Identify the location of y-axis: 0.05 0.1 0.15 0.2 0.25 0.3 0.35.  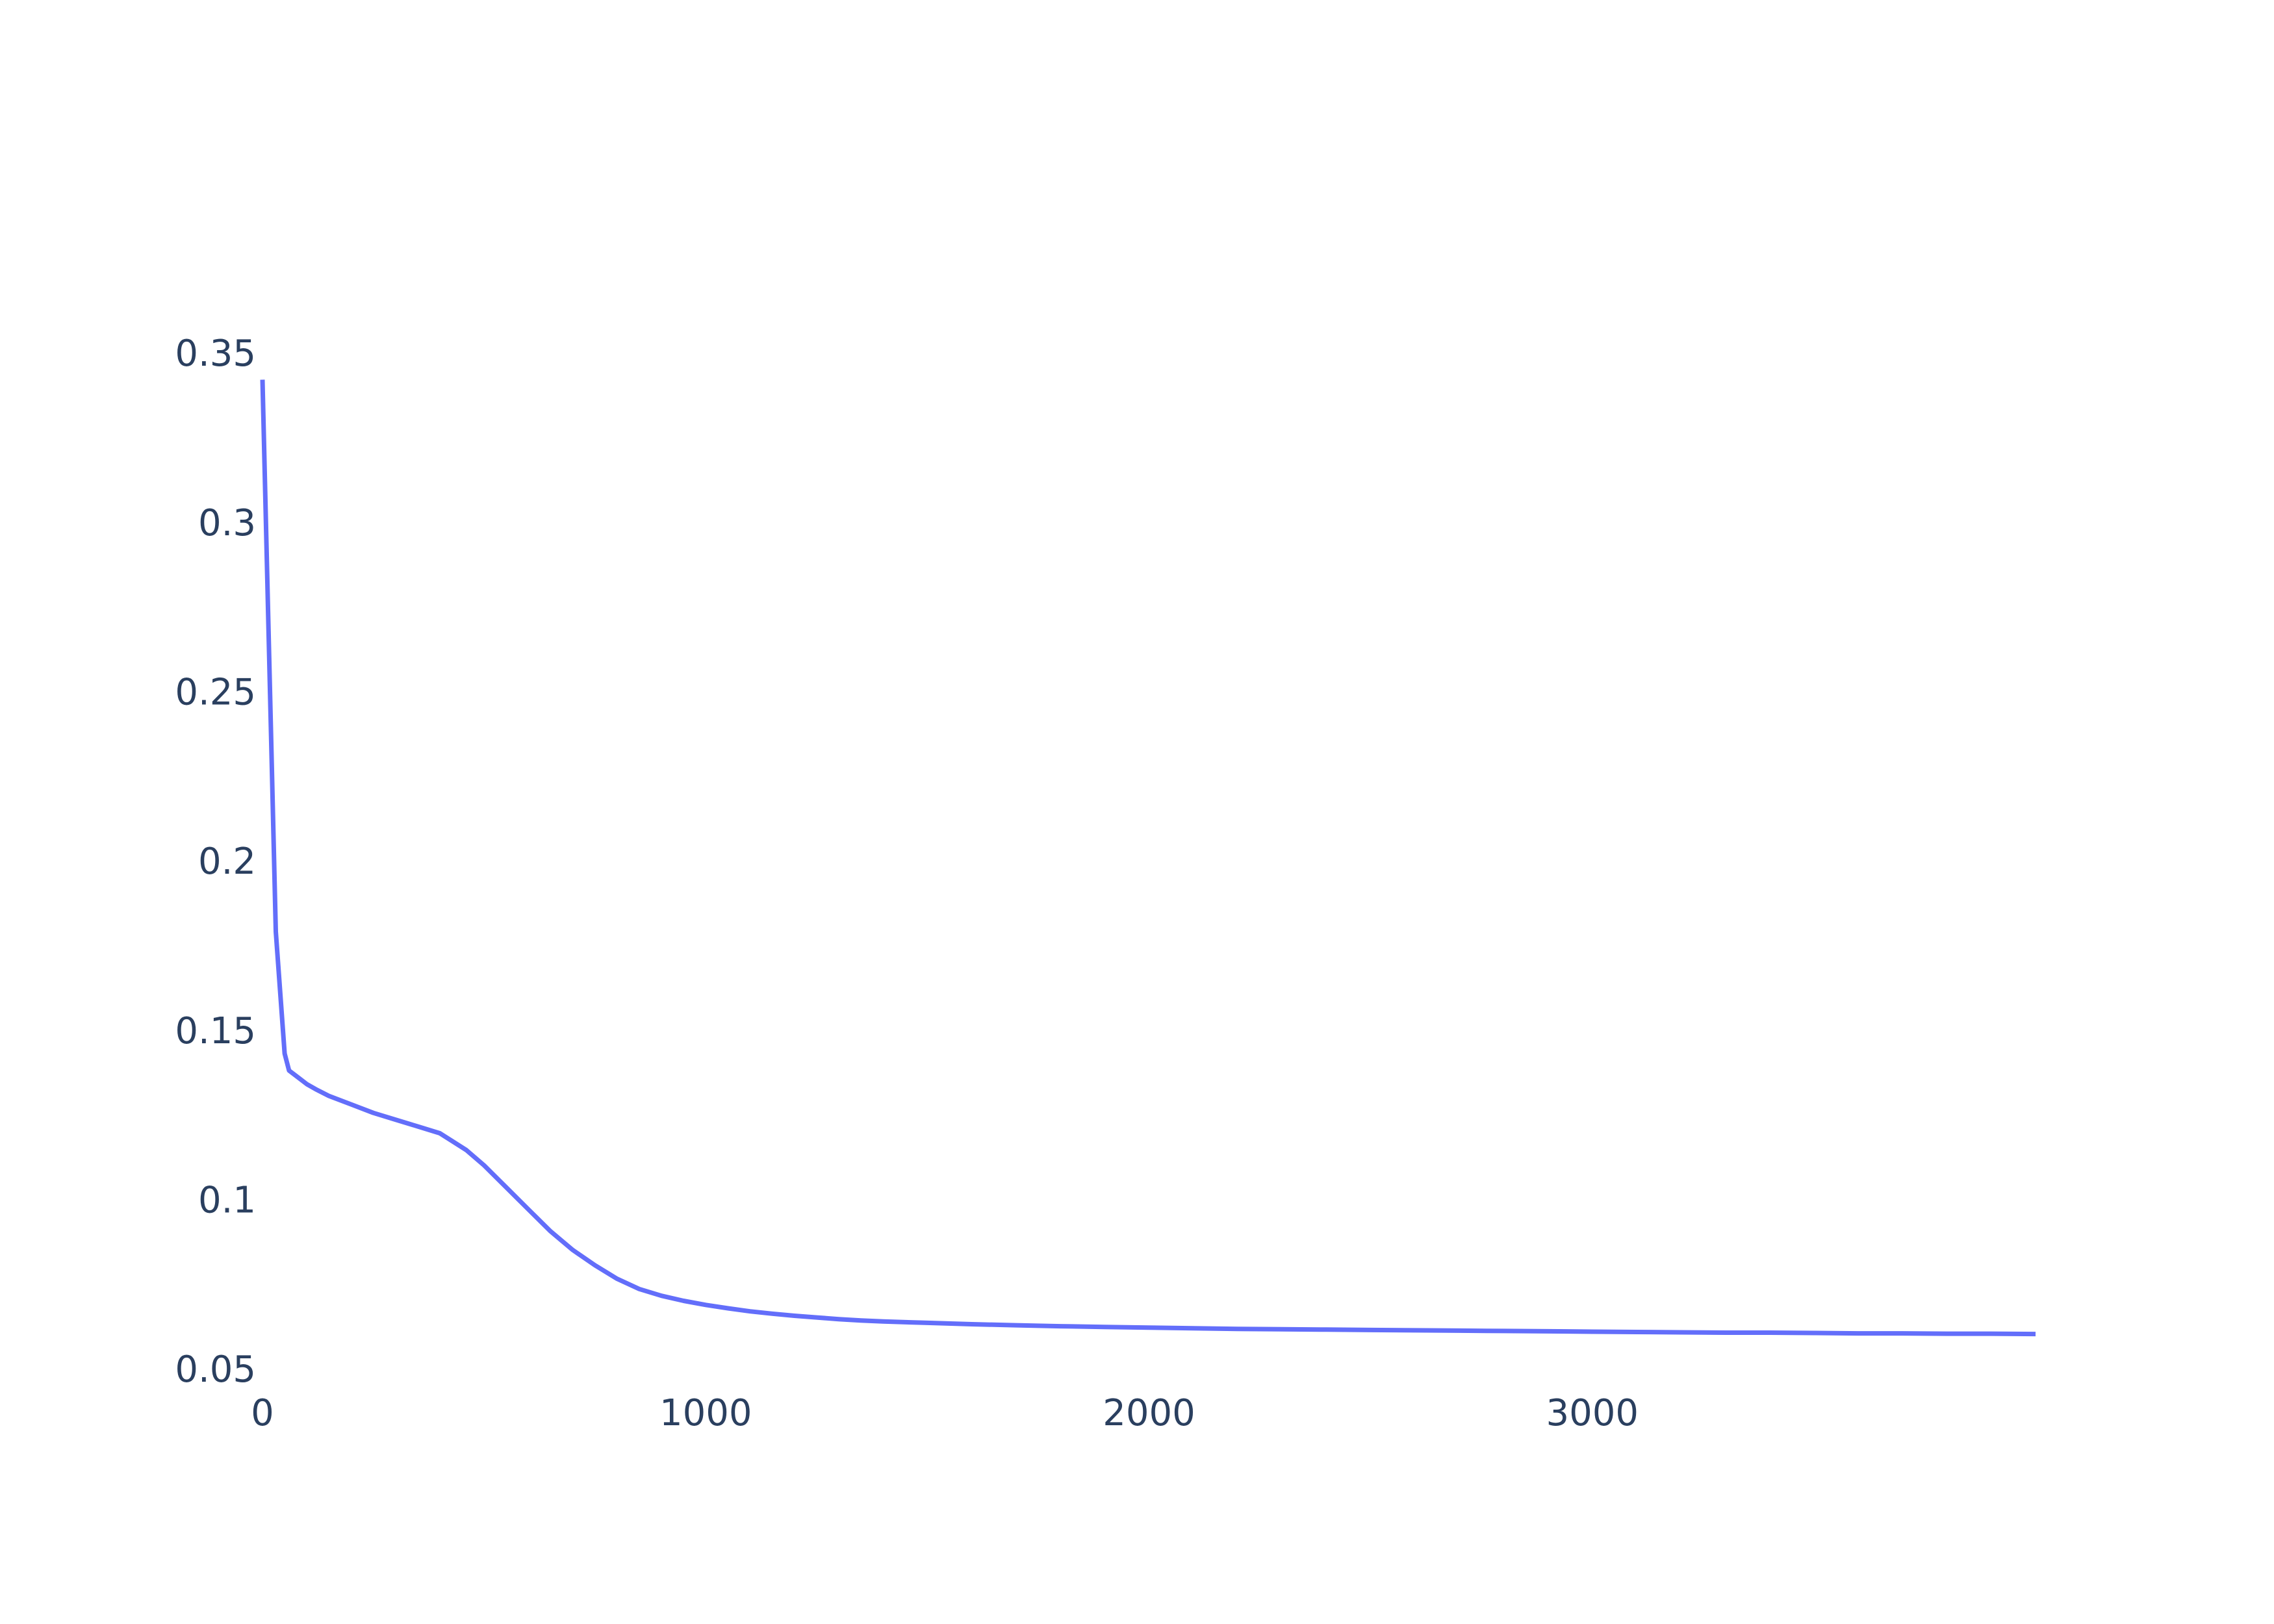
(215, 862).